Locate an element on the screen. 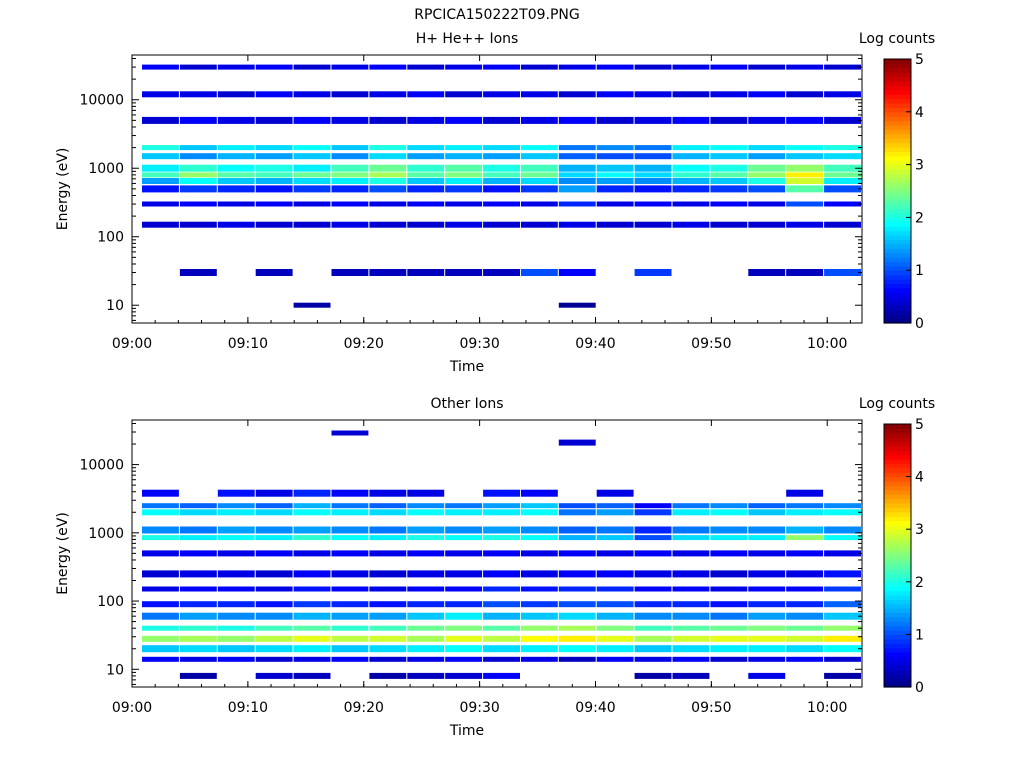 The width and height of the screenshot is (1024, 768). x-tick-label: 09:20 is located at coordinates (364, 708).